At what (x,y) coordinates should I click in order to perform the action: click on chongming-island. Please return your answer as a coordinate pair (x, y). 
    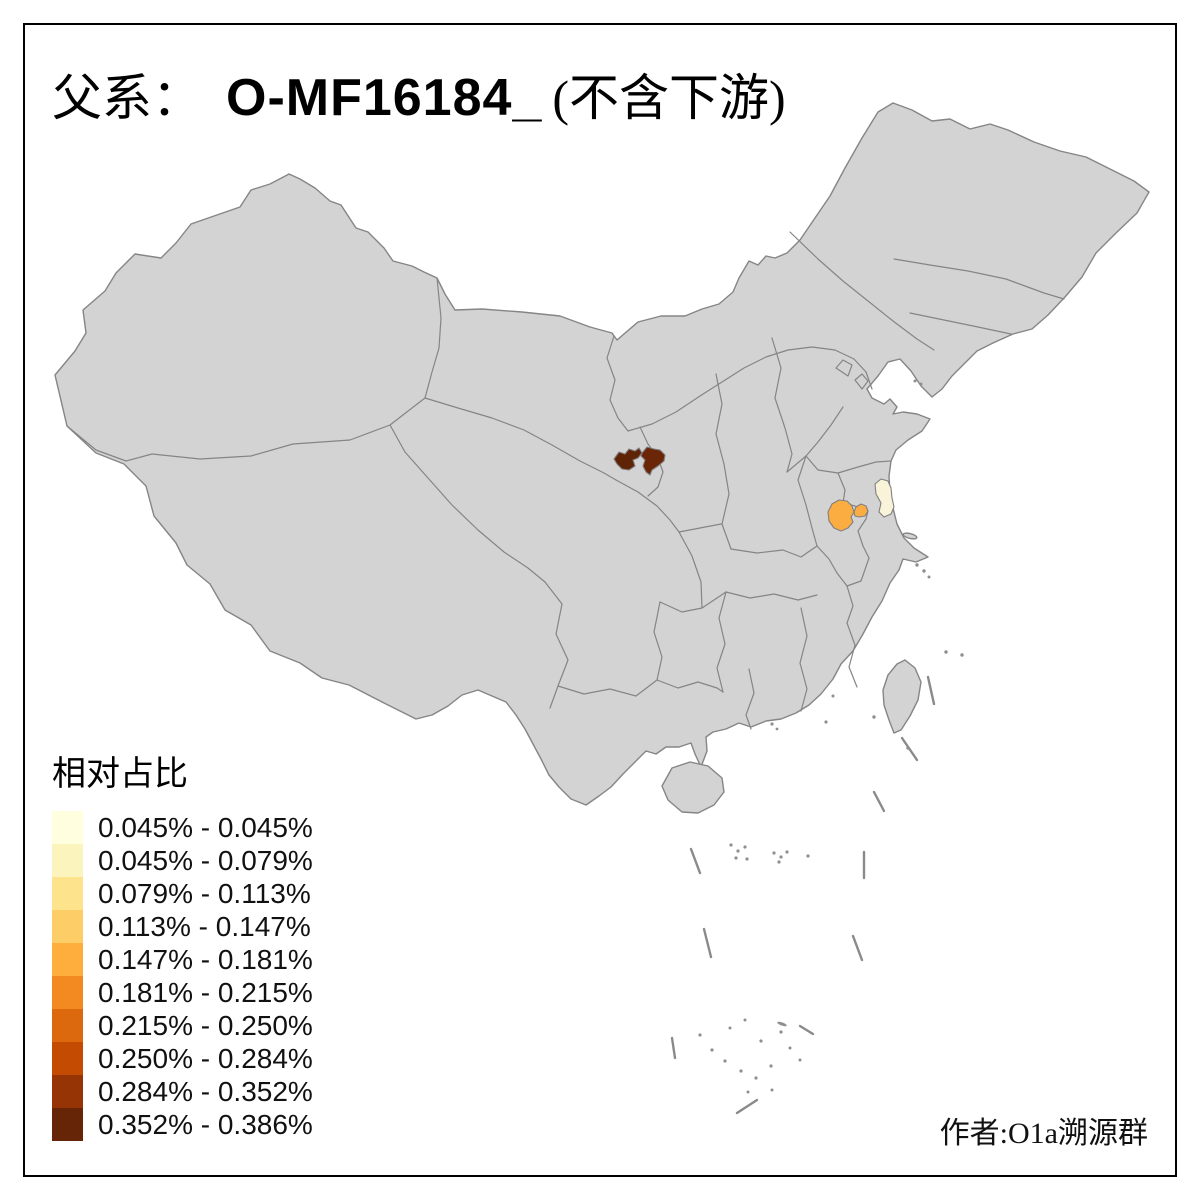
    Looking at the image, I should click on (910, 536).